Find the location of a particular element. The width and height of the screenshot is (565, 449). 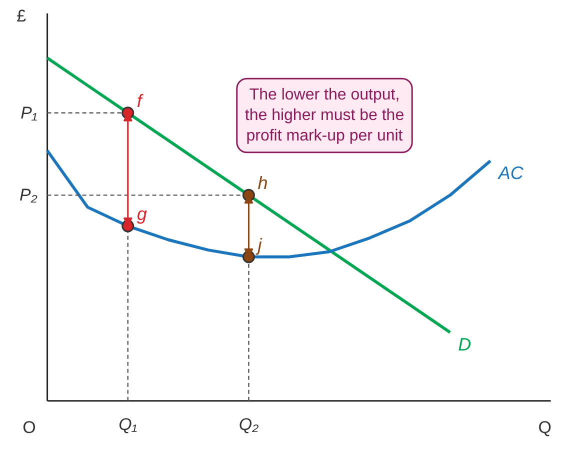

x-tick-label: Q₁ is located at coordinates (128, 424).